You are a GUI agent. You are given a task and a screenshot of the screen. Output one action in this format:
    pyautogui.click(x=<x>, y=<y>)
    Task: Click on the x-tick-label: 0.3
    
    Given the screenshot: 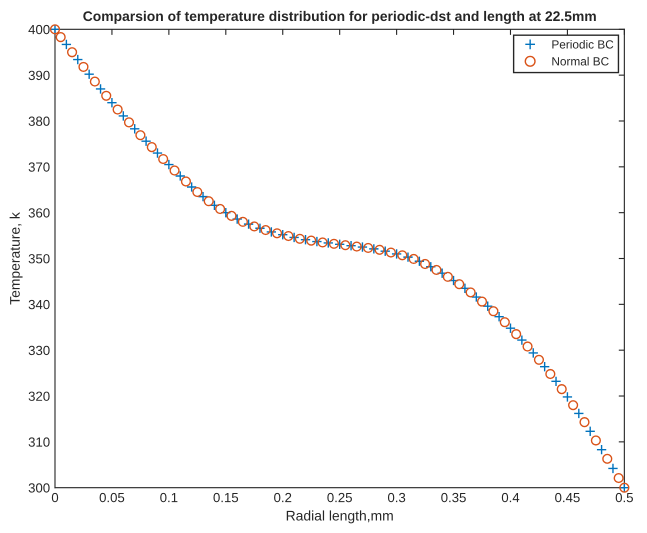 What is the action you would take?
    pyautogui.click(x=397, y=497)
    